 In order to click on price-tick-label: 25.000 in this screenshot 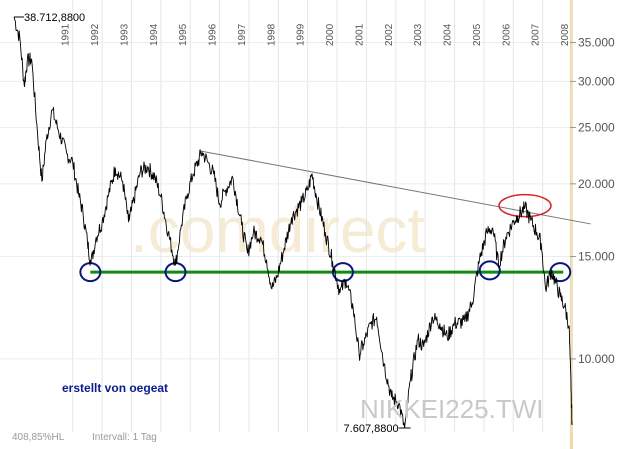, I will do `click(596, 127)`.